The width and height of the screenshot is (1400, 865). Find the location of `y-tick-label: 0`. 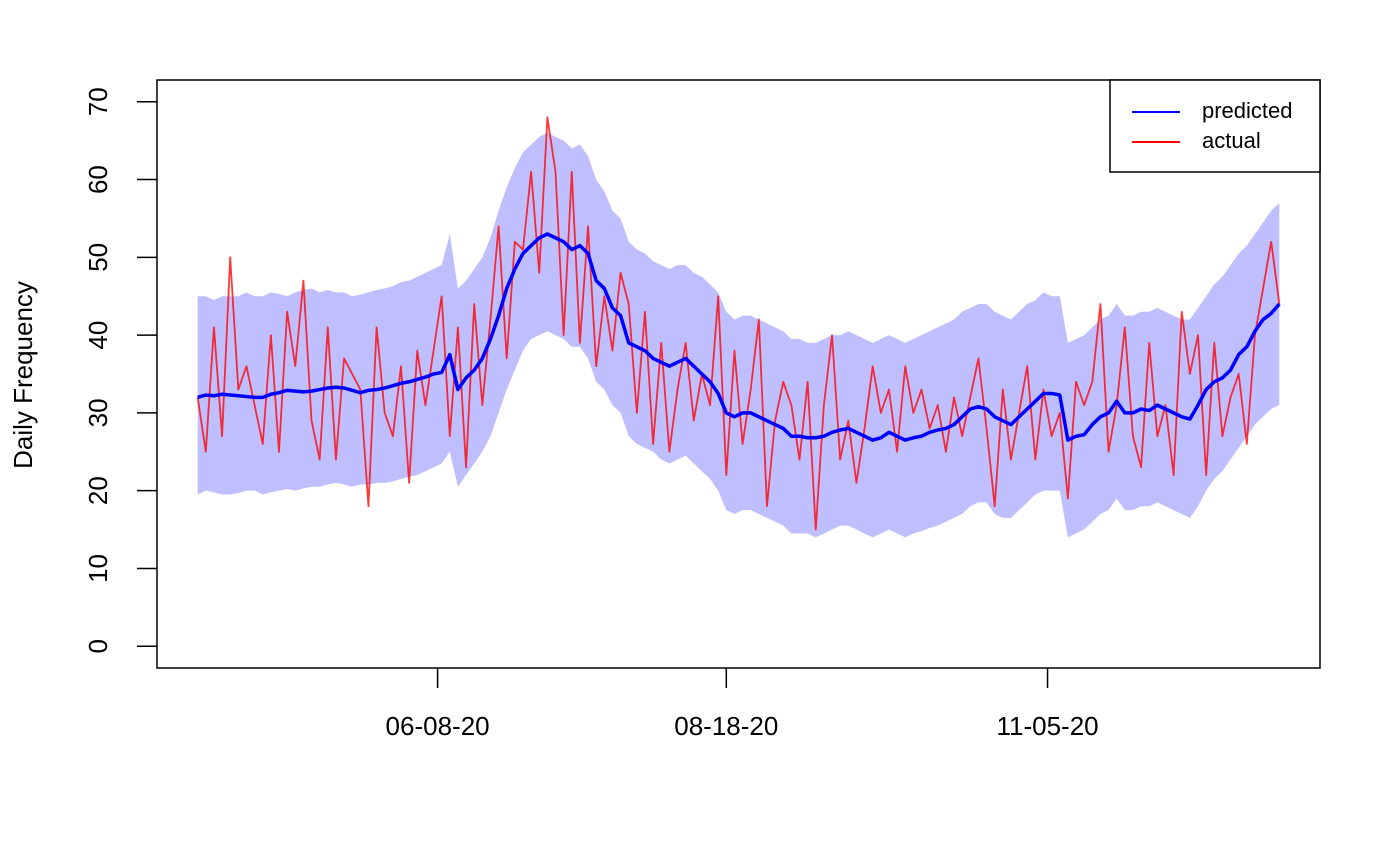

y-tick-label: 0 is located at coordinates (98, 646).